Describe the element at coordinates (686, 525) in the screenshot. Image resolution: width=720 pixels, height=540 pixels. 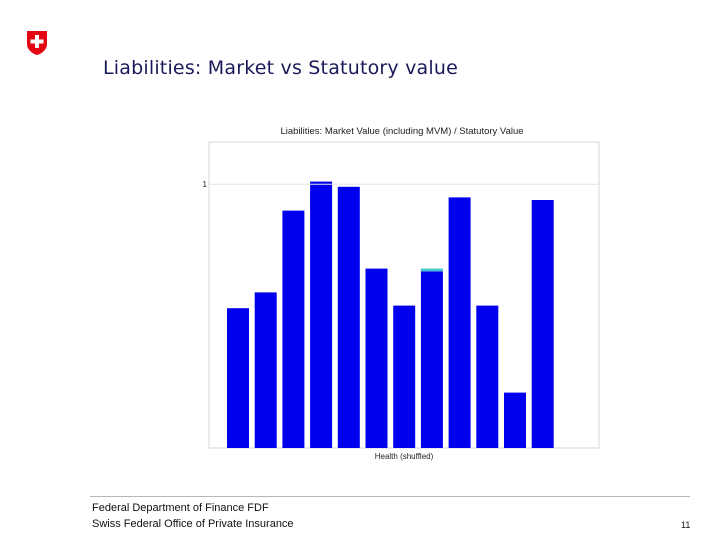
I see `page-number: 11` at that location.